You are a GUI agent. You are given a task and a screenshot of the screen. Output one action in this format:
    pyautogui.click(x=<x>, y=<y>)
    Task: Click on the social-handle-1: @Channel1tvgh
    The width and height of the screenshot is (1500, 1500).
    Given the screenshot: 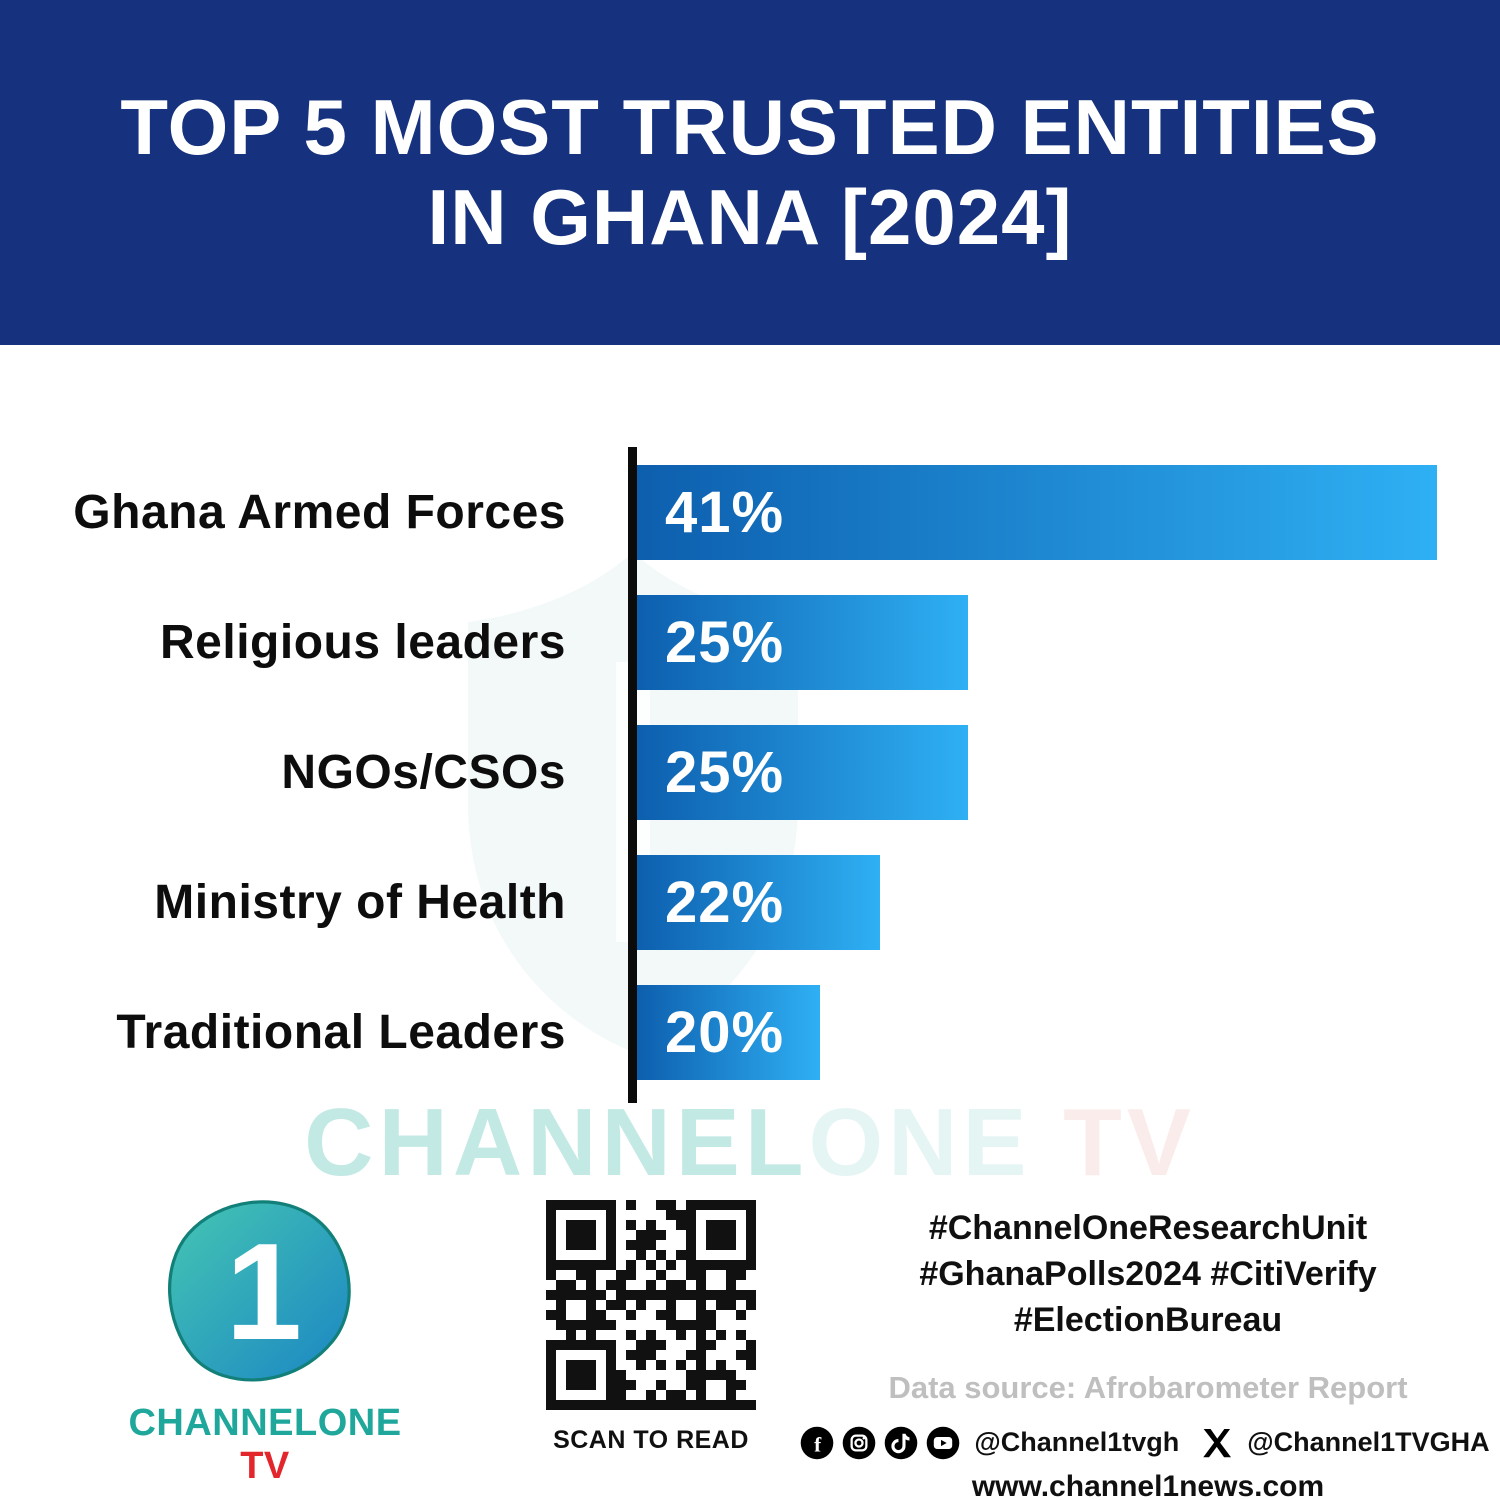 What is the action you would take?
    pyautogui.click(x=1077, y=1442)
    